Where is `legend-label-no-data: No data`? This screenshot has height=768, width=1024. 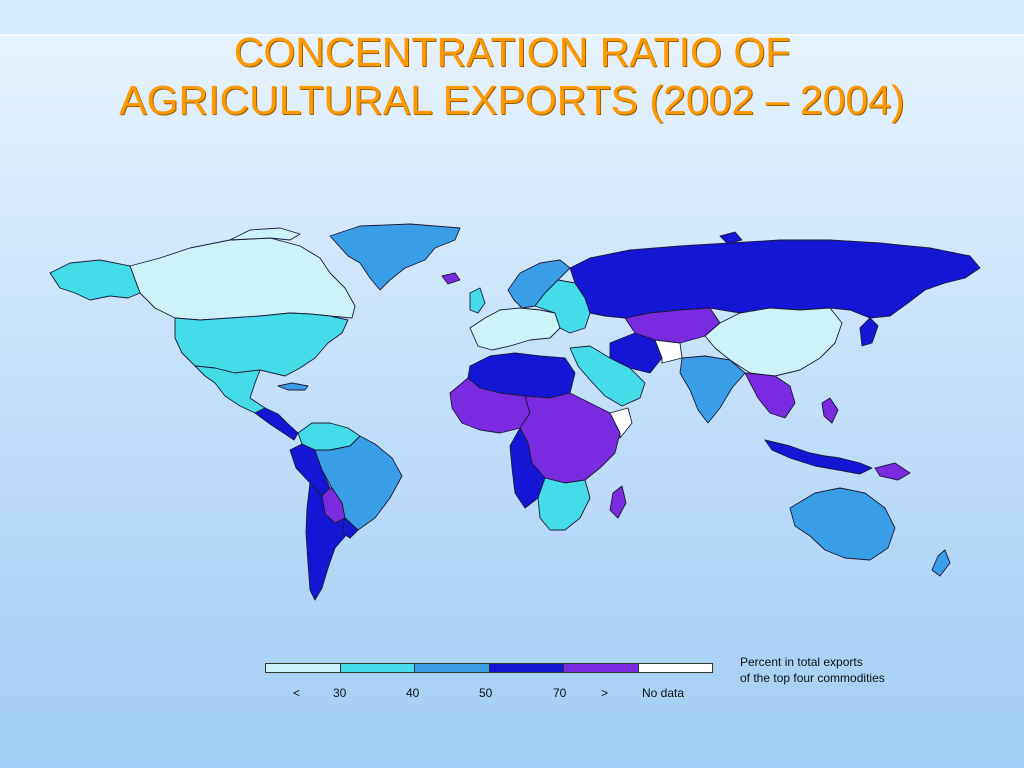 legend-label-no-data: No data is located at coordinates (663, 693).